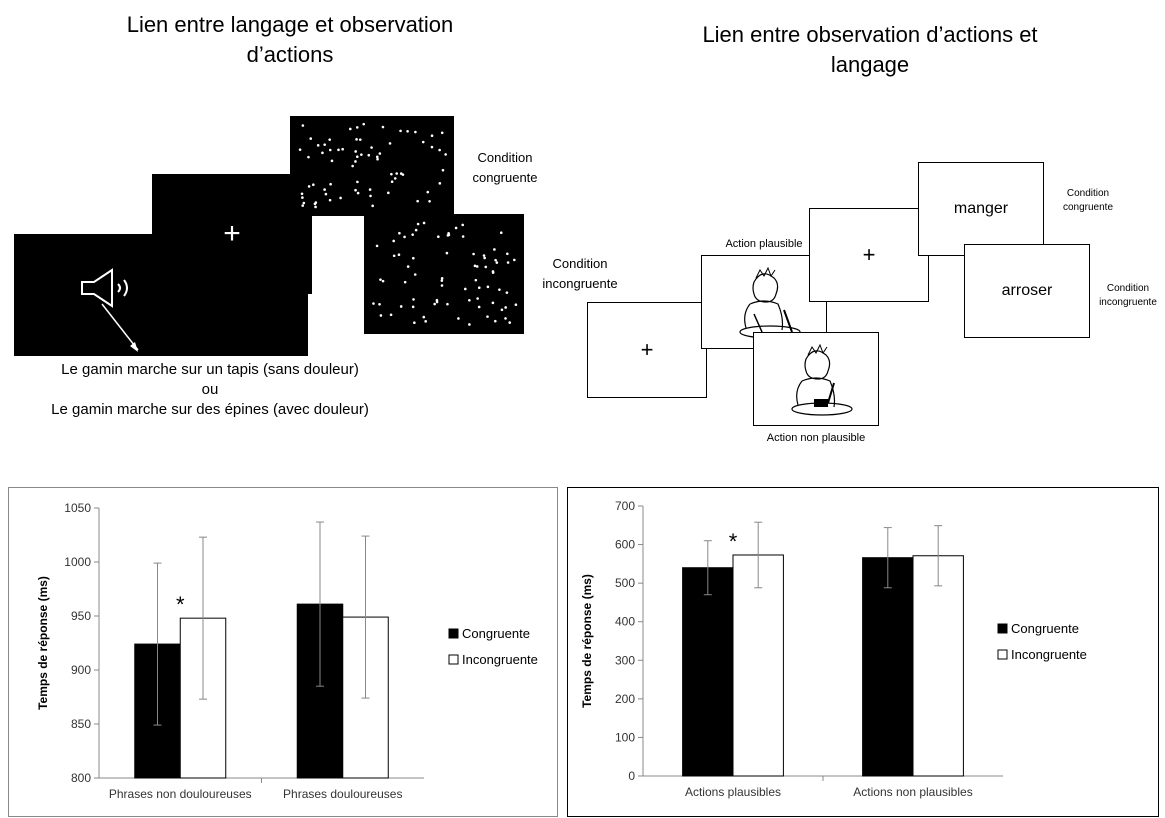 Image resolution: width=1165 pixels, height=818 pixels. Describe the element at coordinates (180, 604) in the screenshot. I see `significance-star: *` at that location.